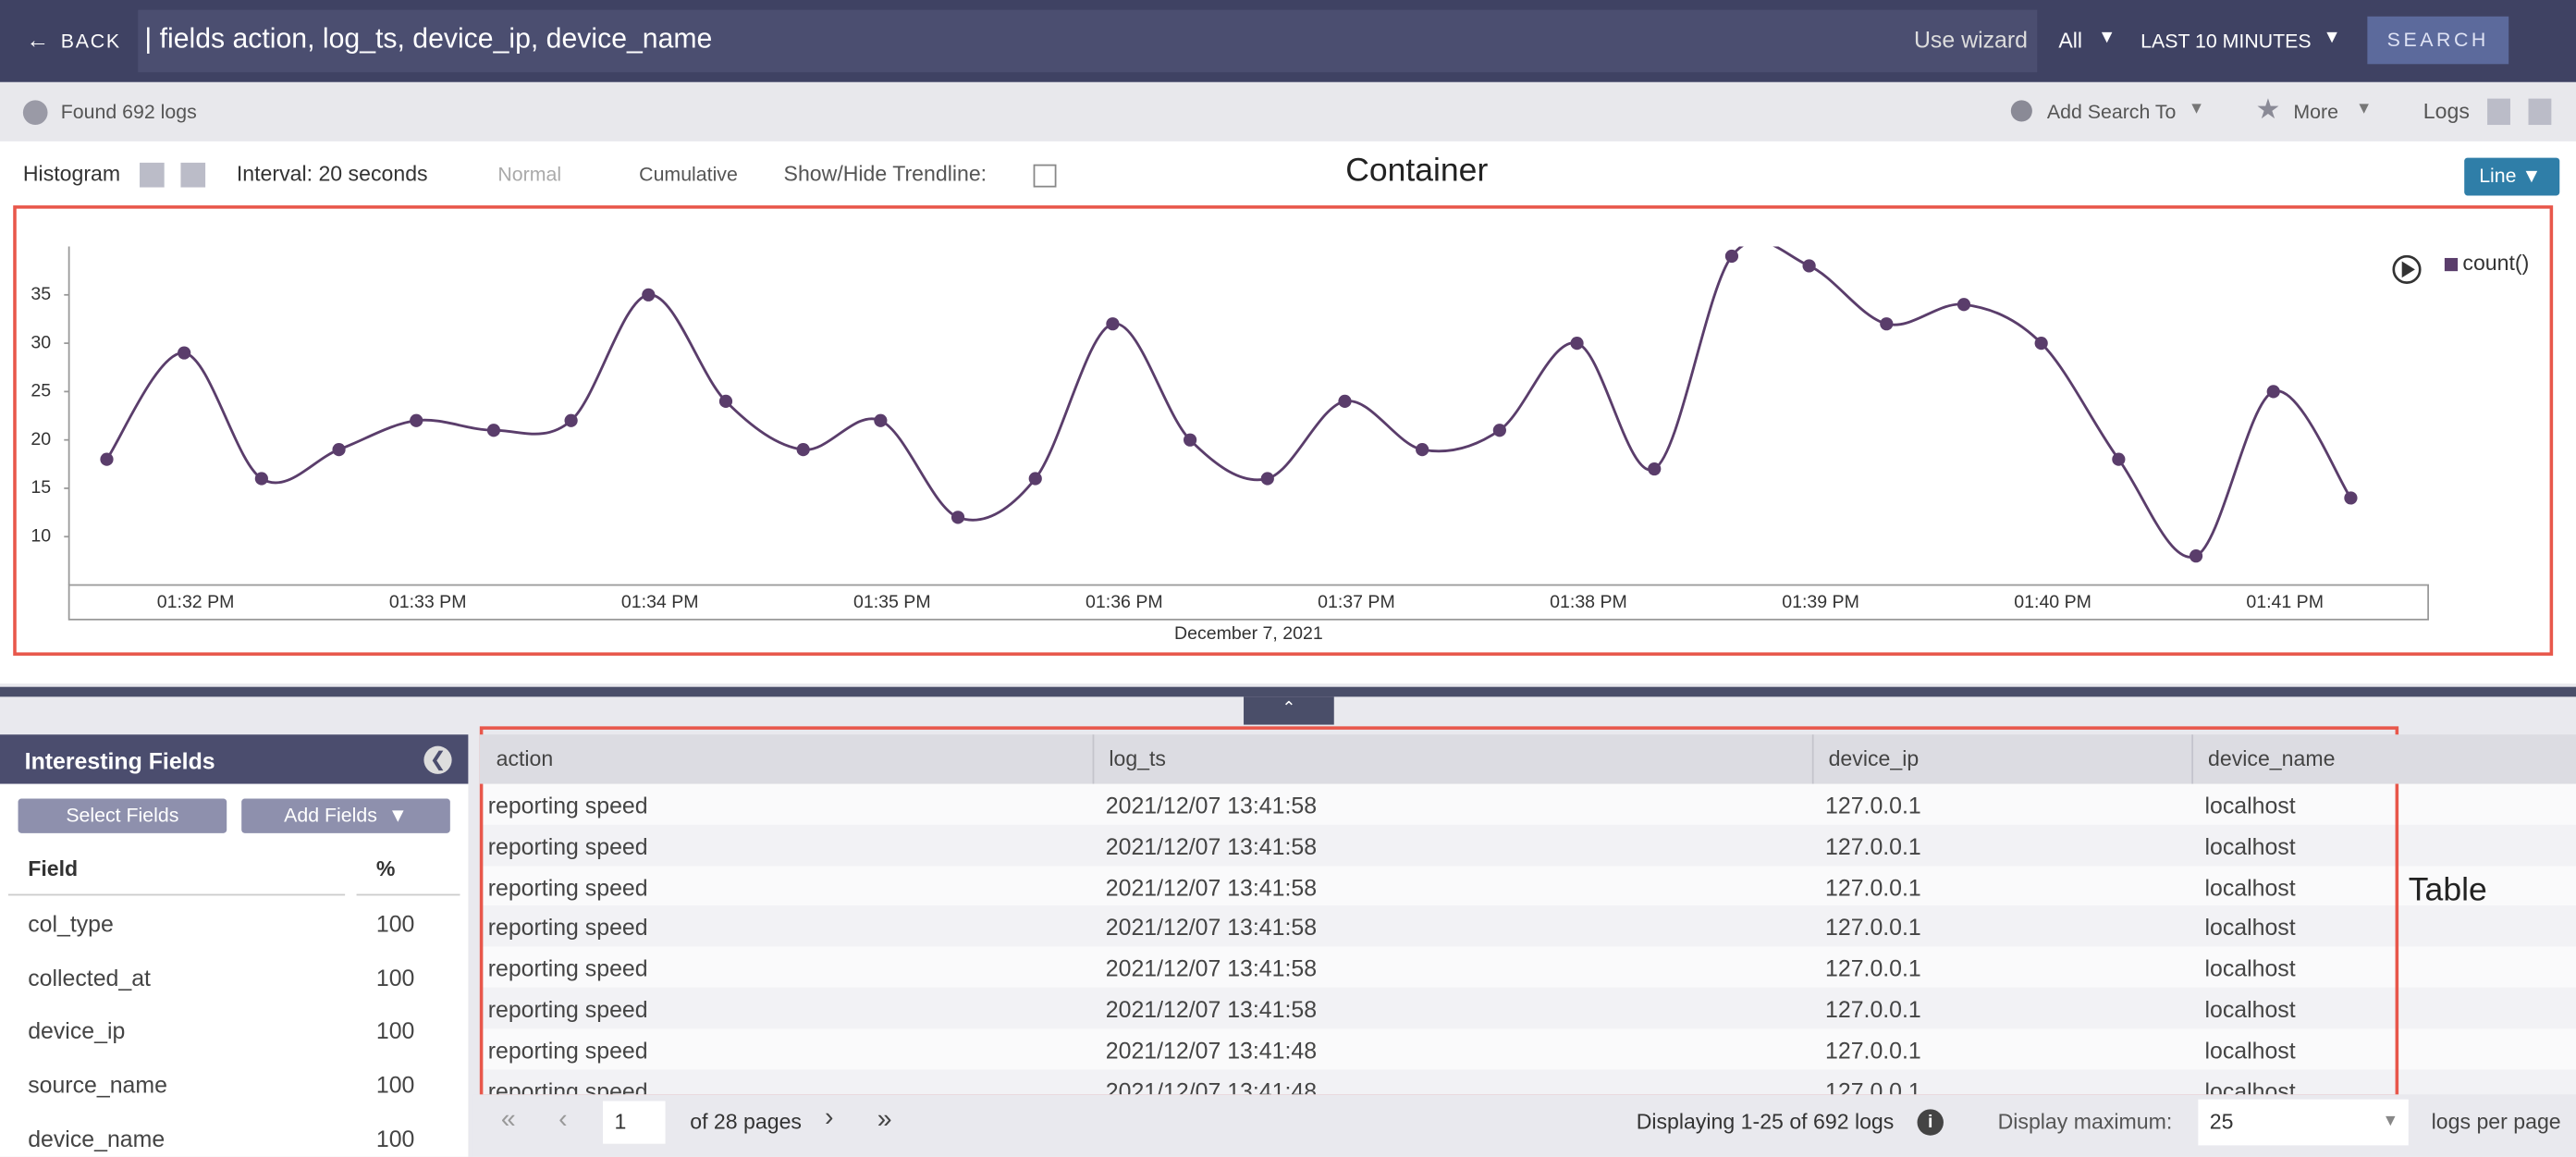 Image resolution: width=2576 pixels, height=1157 pixels. Describe the element at coordinates (346, 815) in the screenshot. I see `add-fields-button: Add Fields ▼` at that location.